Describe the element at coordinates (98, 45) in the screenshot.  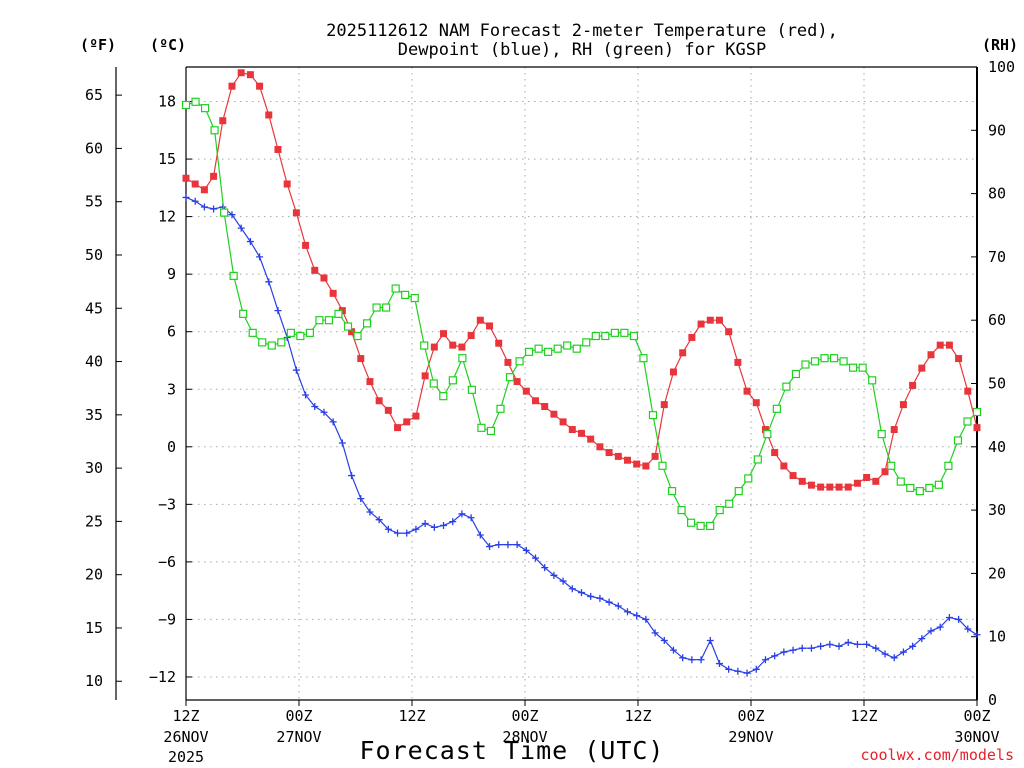
I see `fahrenheit-unit-label: (ºF)` at that location.